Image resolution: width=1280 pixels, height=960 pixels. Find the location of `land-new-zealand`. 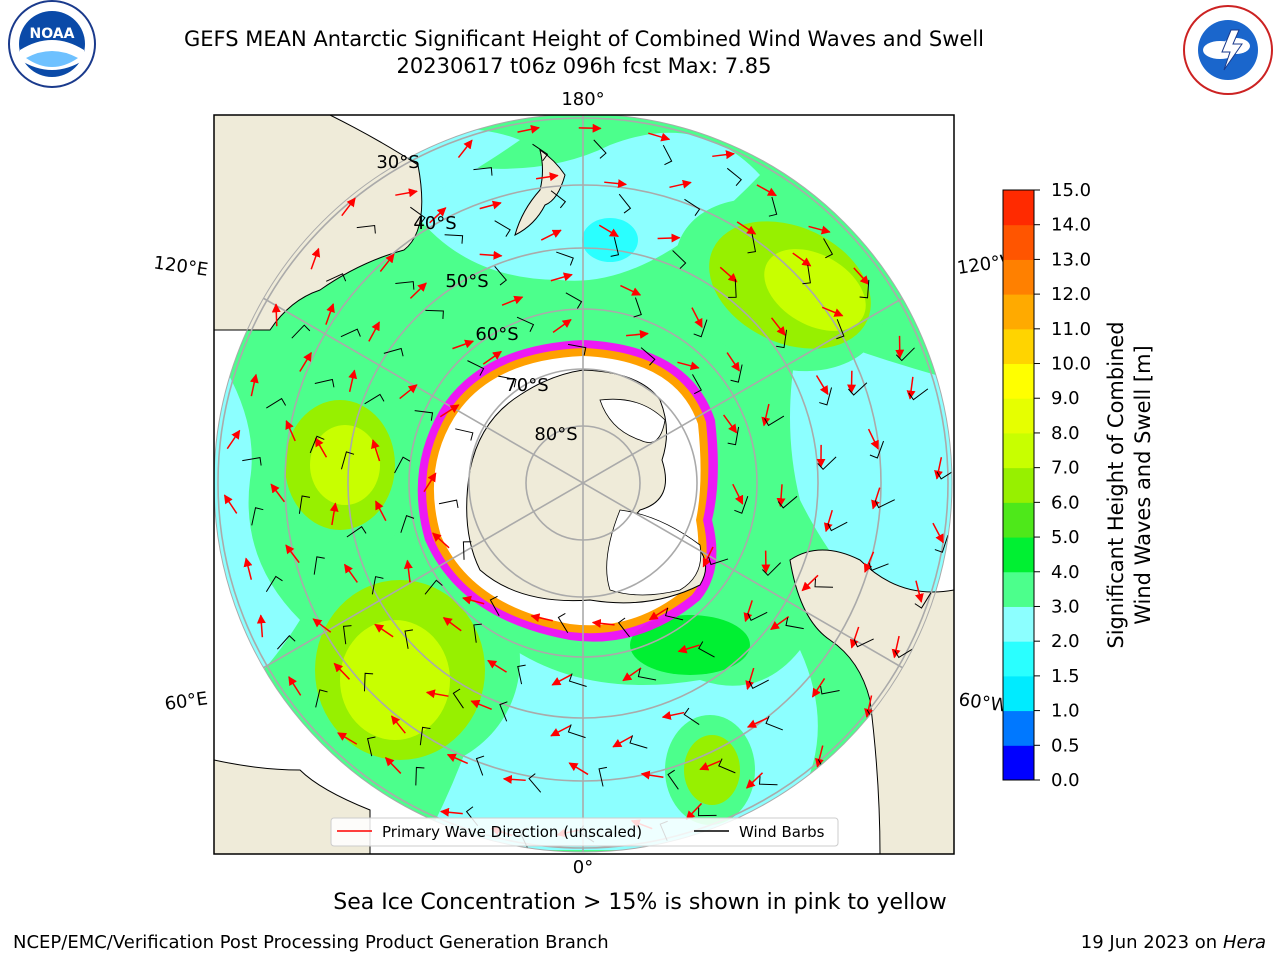

land-new-zealand is located at coordinates (540, 192).